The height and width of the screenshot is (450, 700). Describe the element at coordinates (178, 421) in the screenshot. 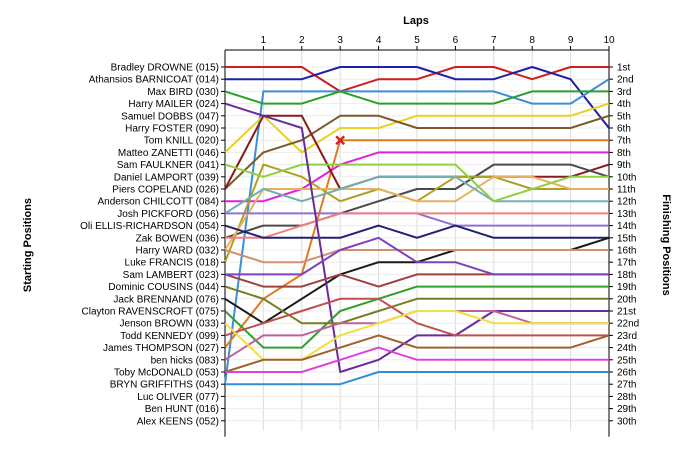

I see `starting-position-label: Alex KEENS (052)` at that location.